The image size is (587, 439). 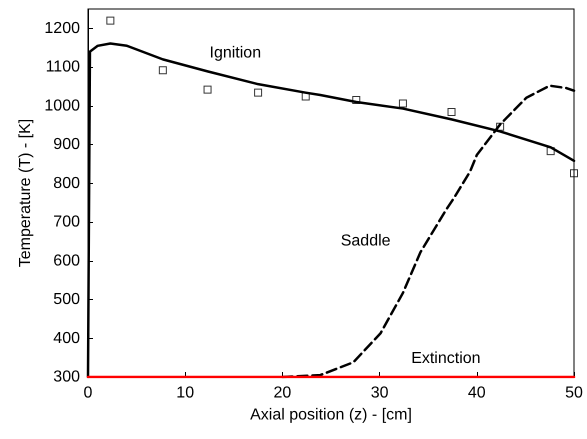 What do you see at coordinates (365, 241) in the screenshot?
I see `series-label: Saddle` at bounding box center [365, 241].